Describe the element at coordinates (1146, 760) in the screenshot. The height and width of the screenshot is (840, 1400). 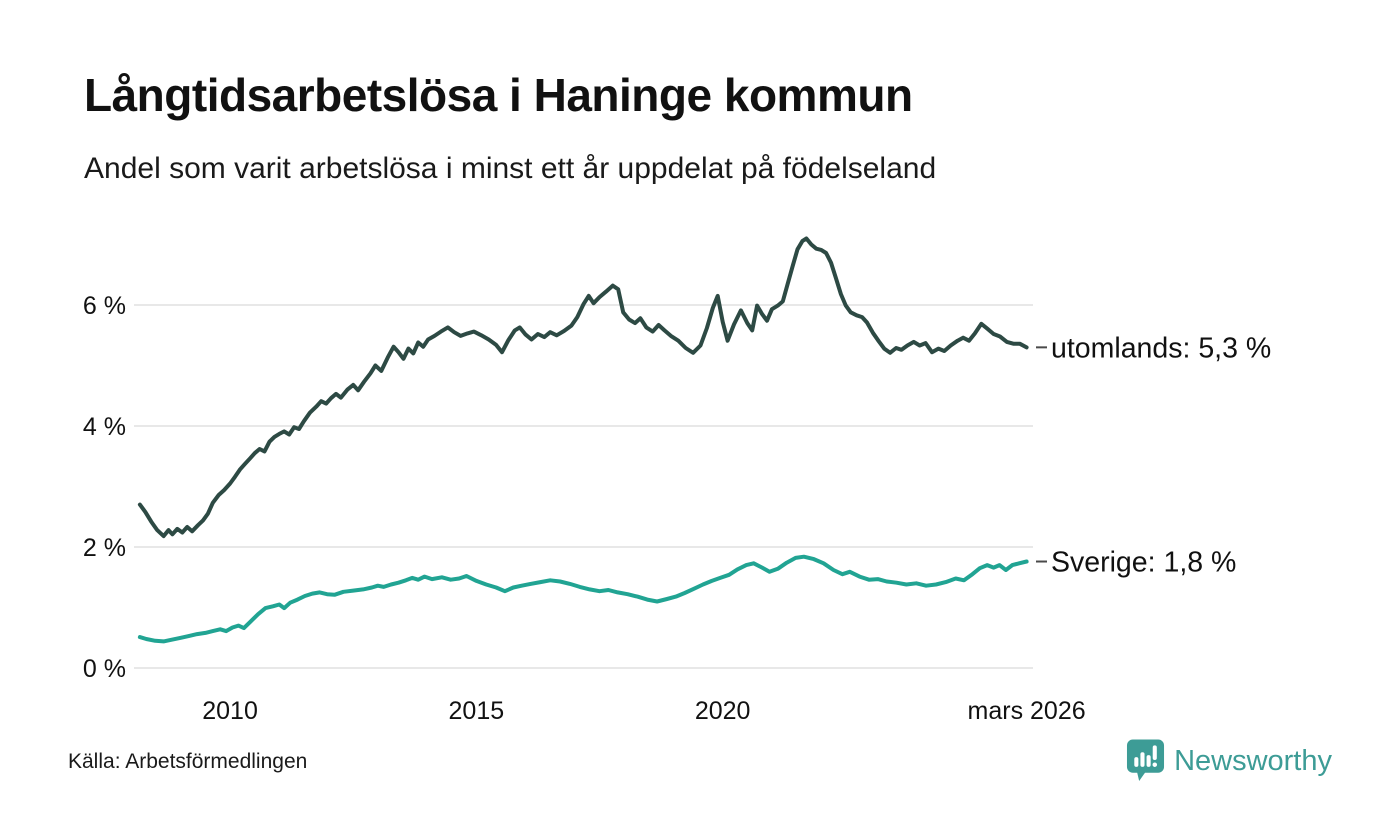
I see `newsworthy-chart-bubble-icon` at that location.